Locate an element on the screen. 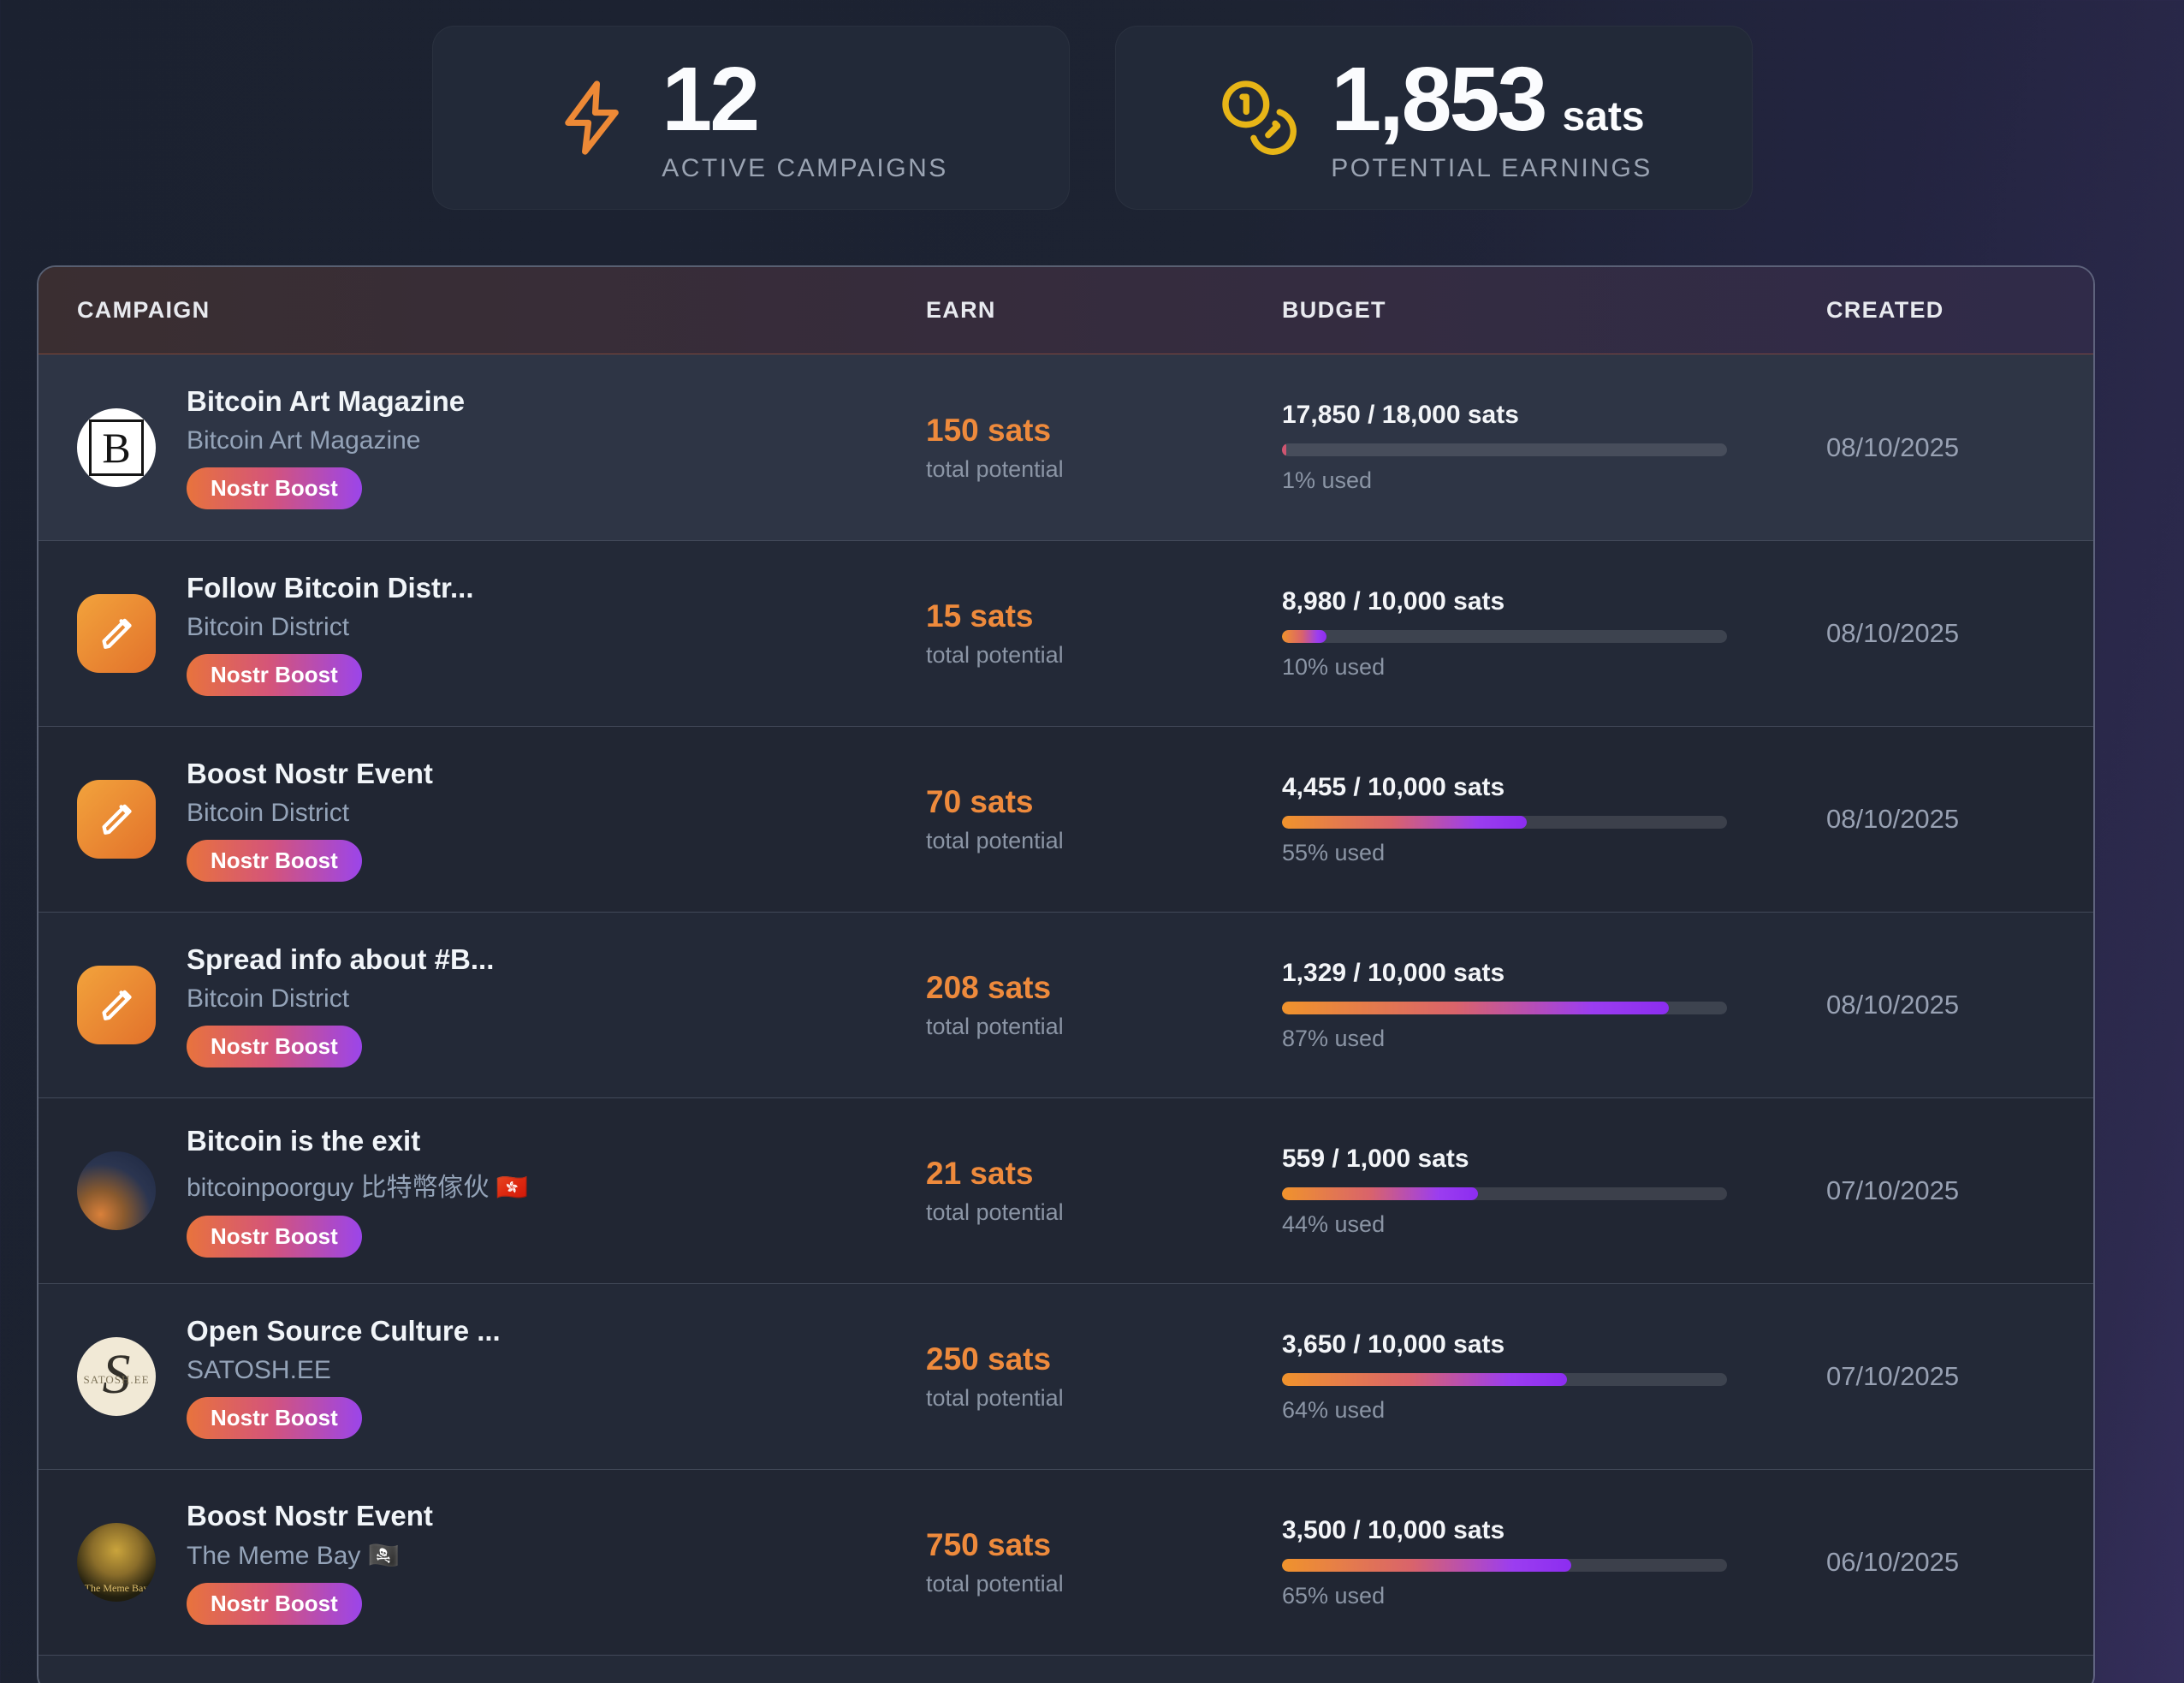 This screenshot has height=1683, width=2184. potential-earnings-label: POTENTIAL EARNINGS is located at coordinates (1492, 168).